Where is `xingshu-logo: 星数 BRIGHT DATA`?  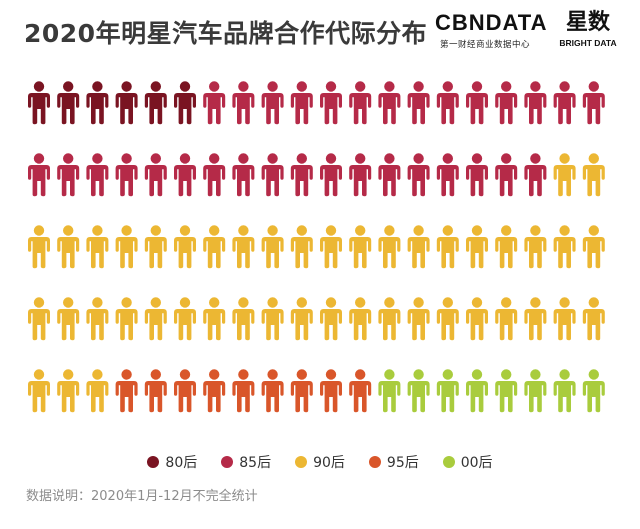
xingshu-logo: 星数 BRIGHT DATA is located at coordinates (588, 29).